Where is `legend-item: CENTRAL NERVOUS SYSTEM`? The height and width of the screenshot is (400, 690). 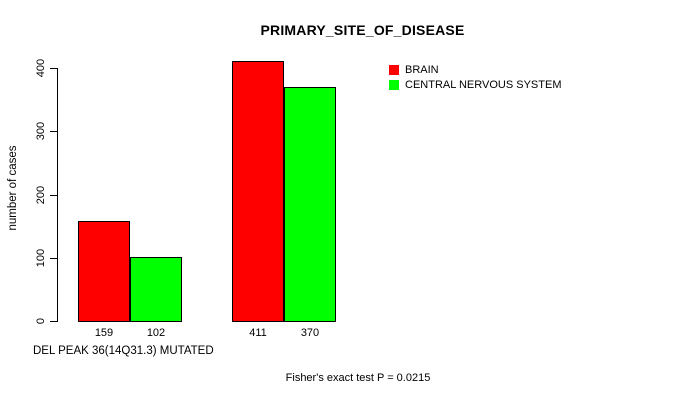
legend-item: CENTRAL NERVOUS SYSTEM is located at coordinates (475, 85).